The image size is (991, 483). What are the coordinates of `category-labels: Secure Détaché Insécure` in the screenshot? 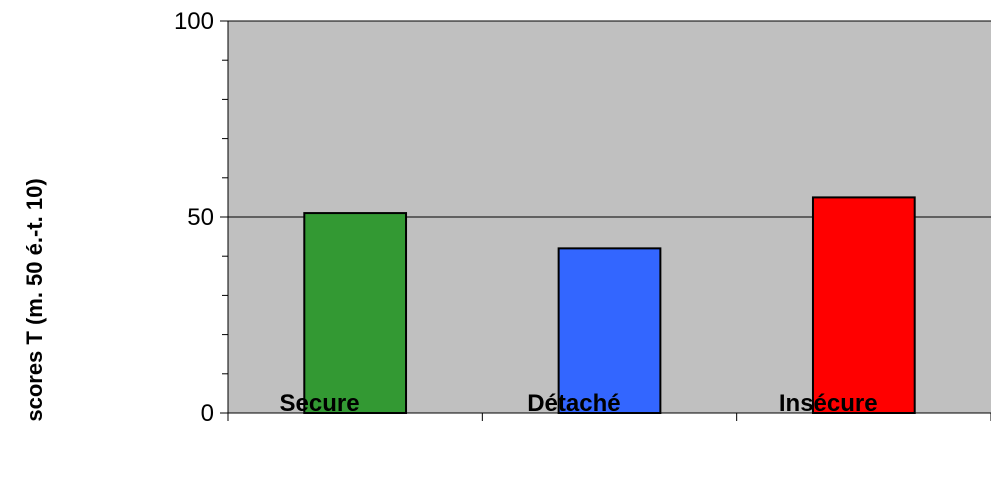 It's located at (579, 403).